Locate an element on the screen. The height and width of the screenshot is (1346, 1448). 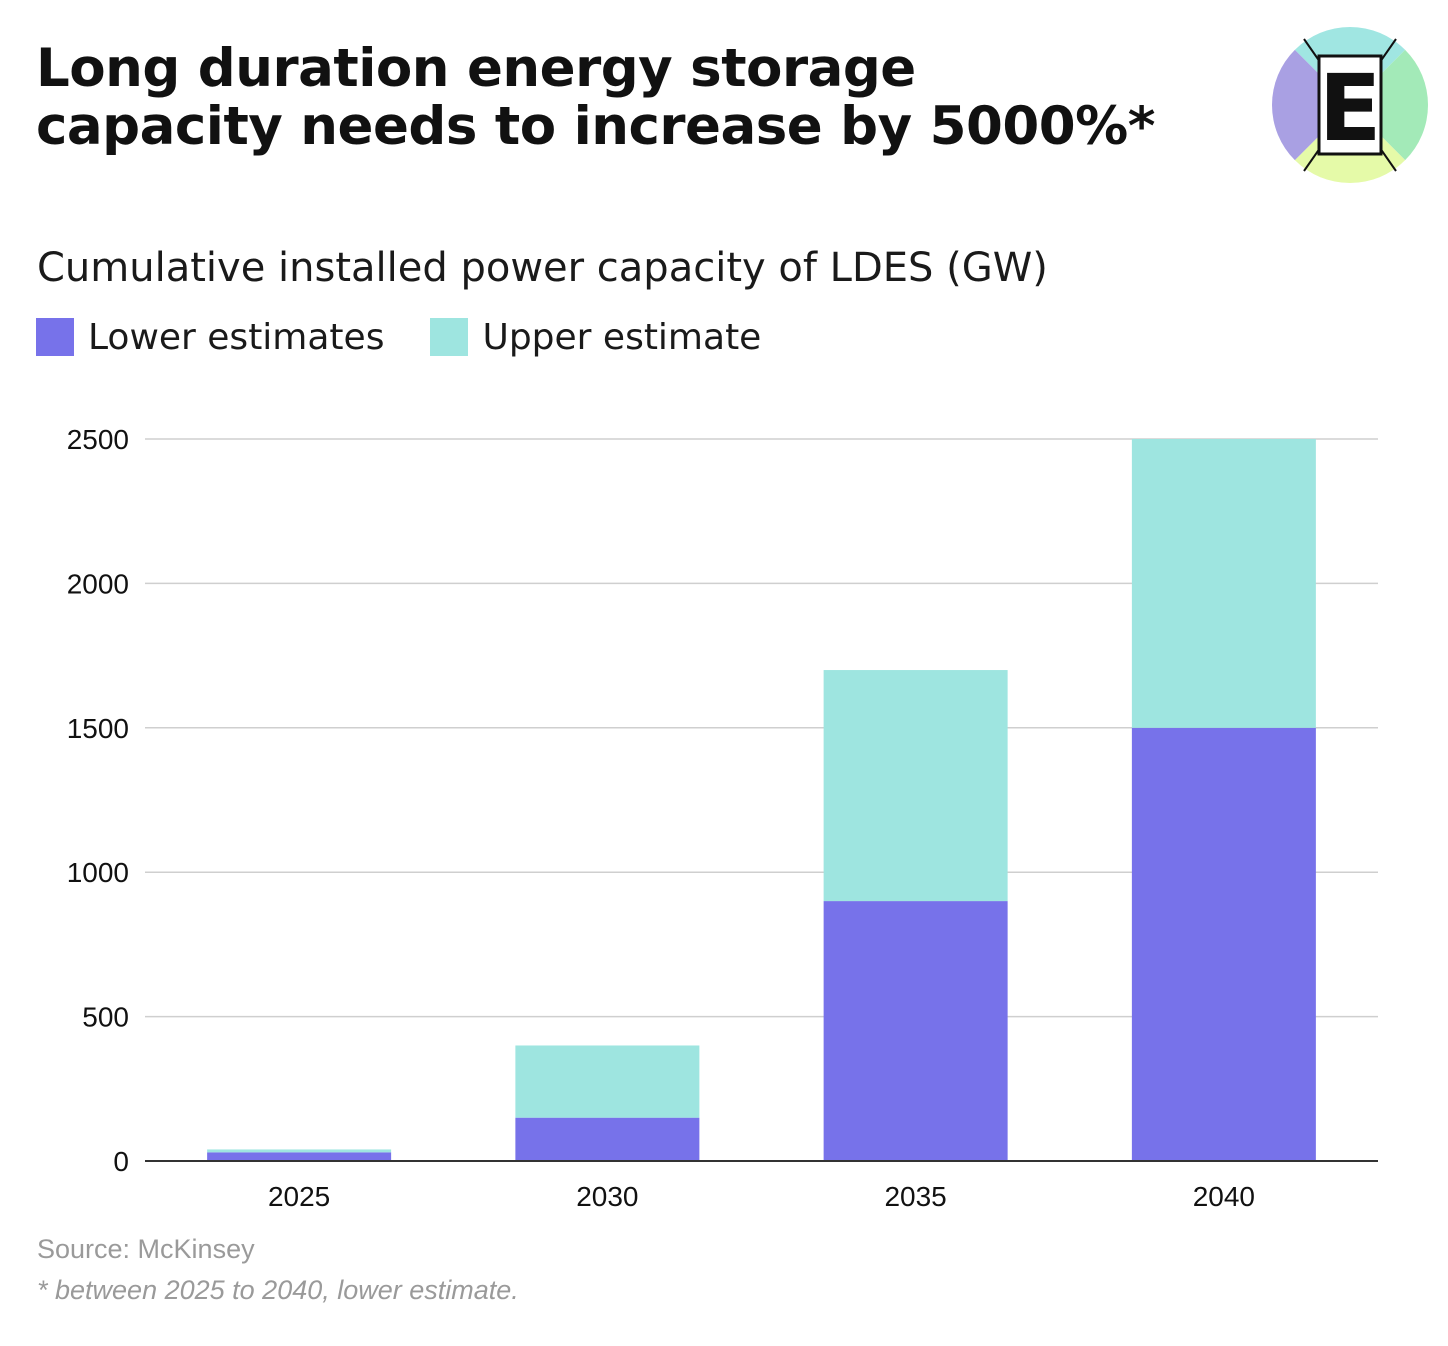
footnote: * between 2025 to 2040, lower estimate. is located at coordinates (278, 1290).